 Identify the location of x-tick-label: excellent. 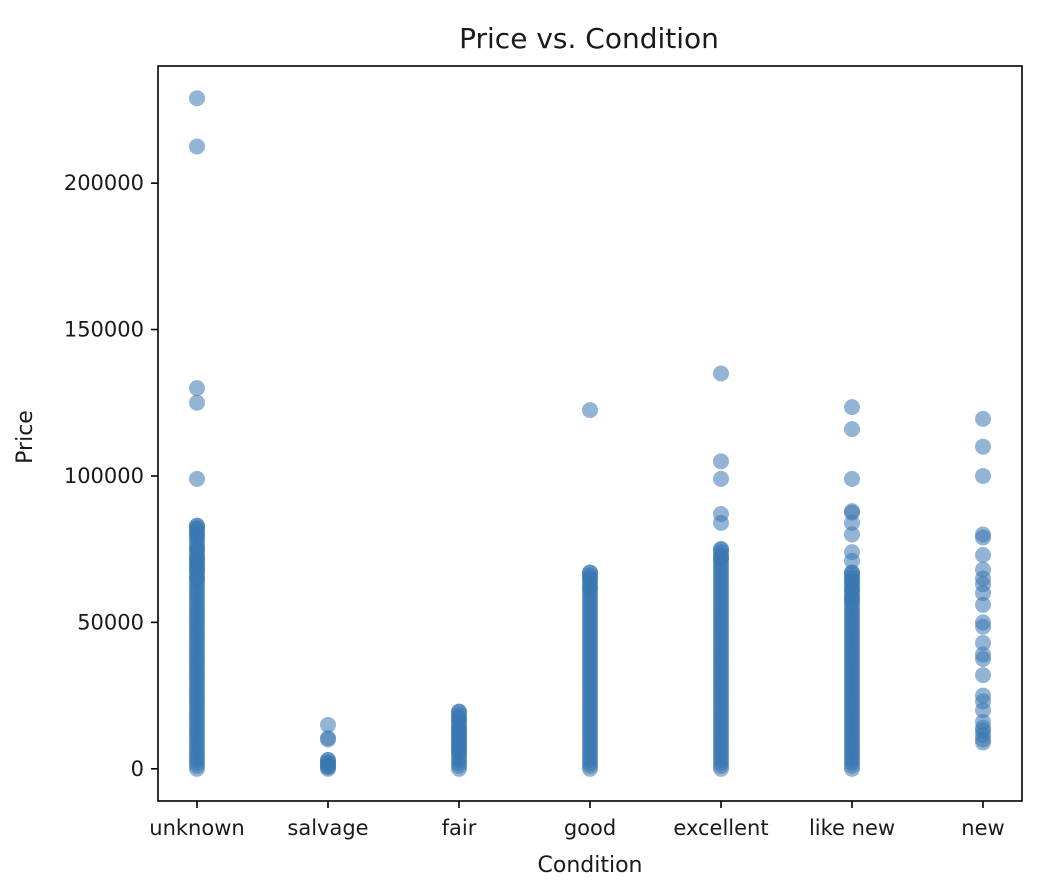
(720, 828).